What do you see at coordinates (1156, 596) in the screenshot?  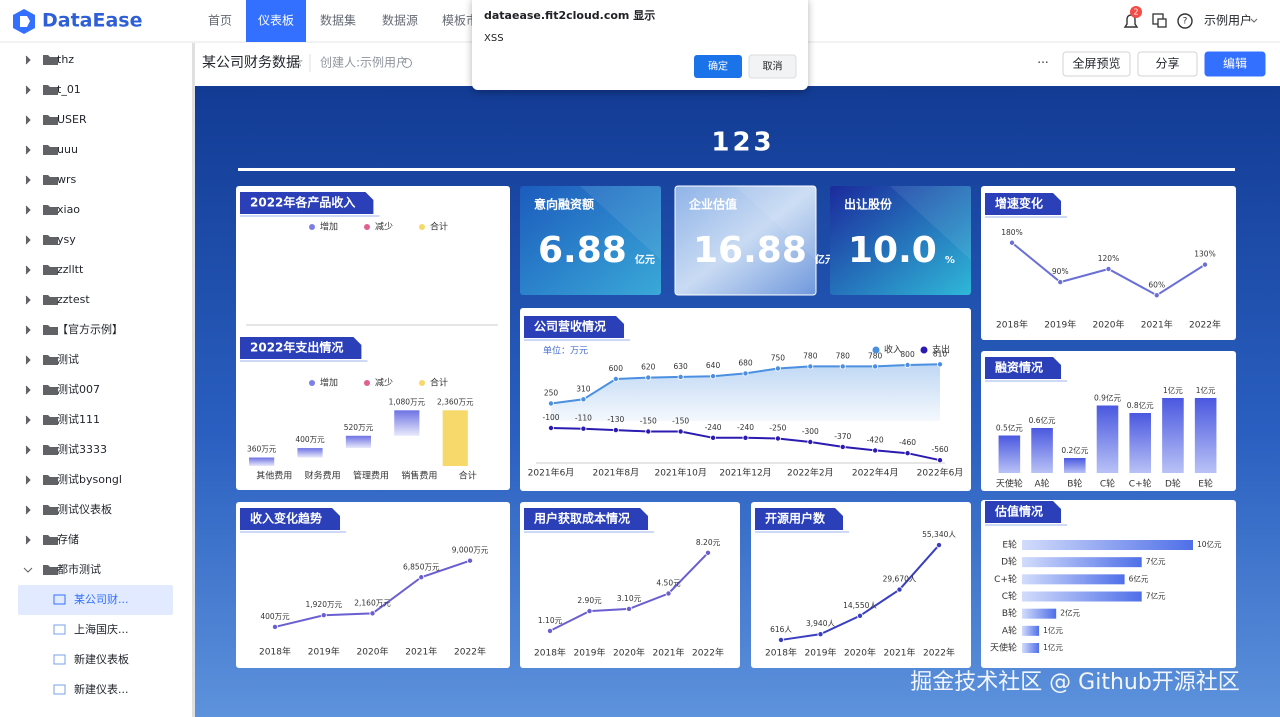 I see `data-label: 7亿元` at bounding box center [1156, 596].